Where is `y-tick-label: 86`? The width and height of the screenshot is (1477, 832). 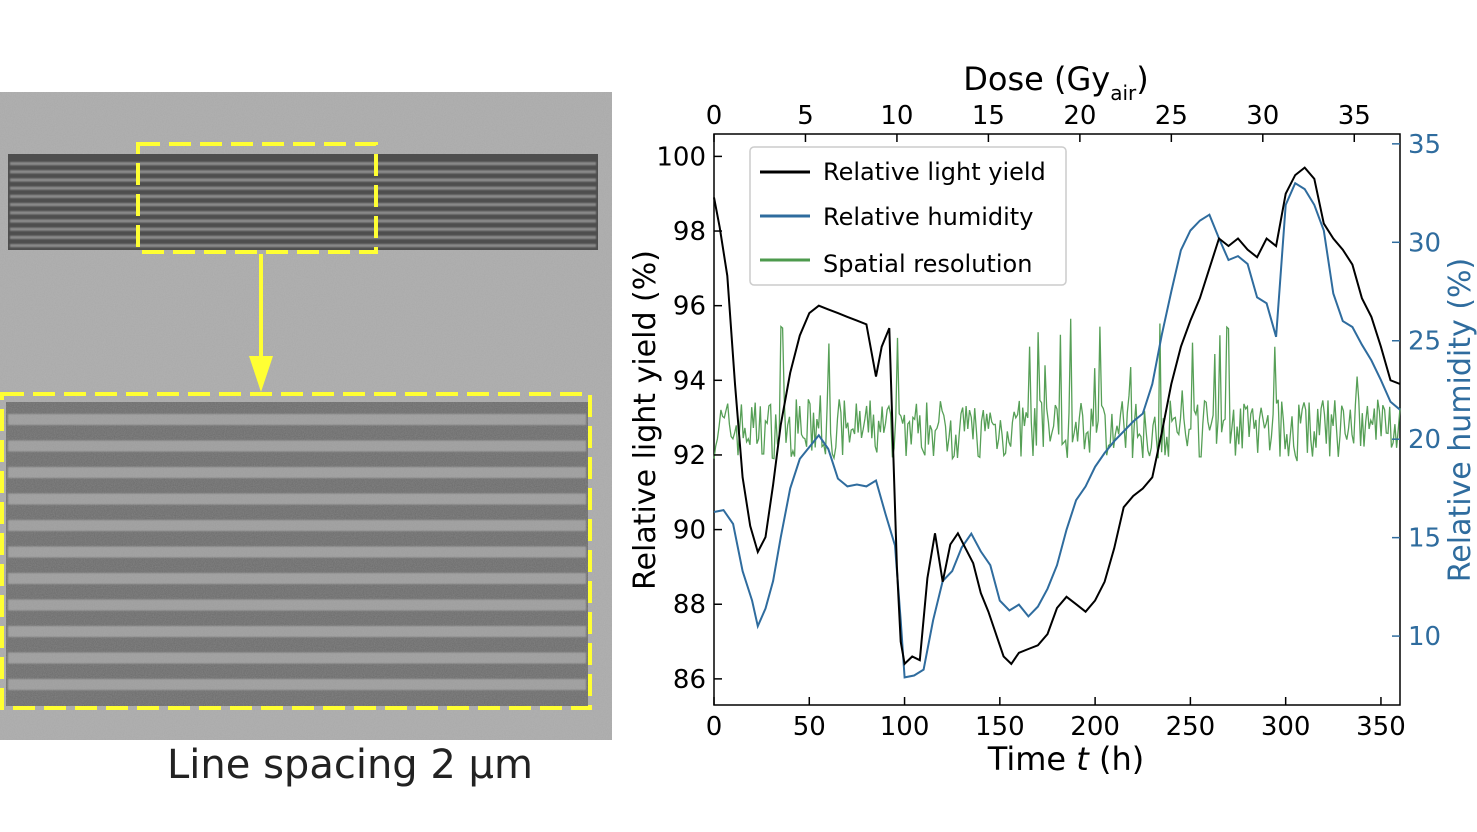 y-tick-label: 86 is located at coordinates (689, 680).